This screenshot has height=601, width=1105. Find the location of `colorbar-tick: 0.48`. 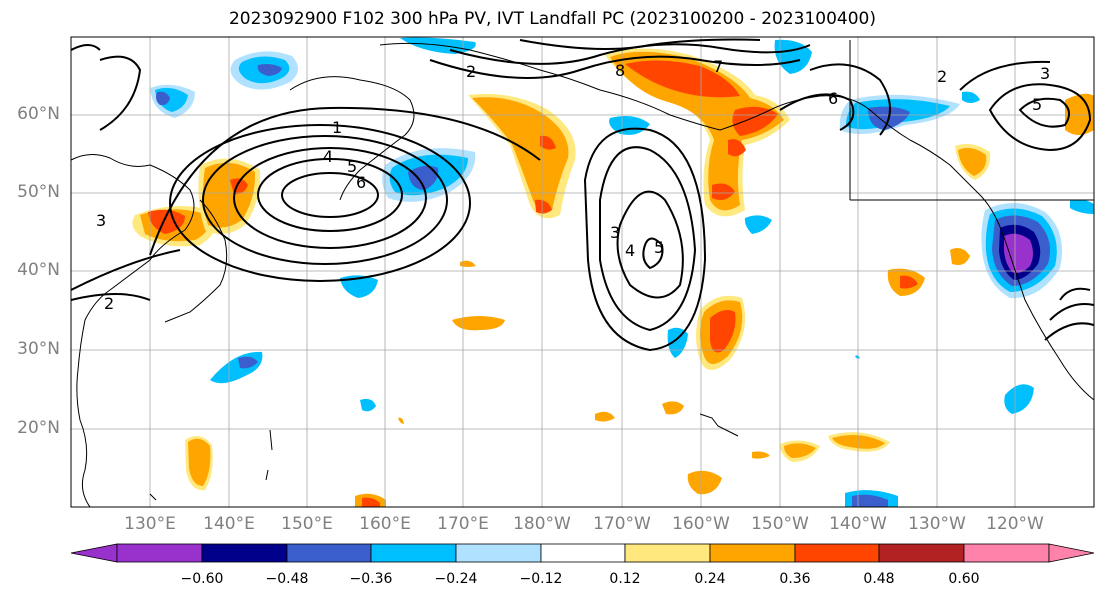

colorbar-tick: 0.48 is located at coordinates (879, 579).